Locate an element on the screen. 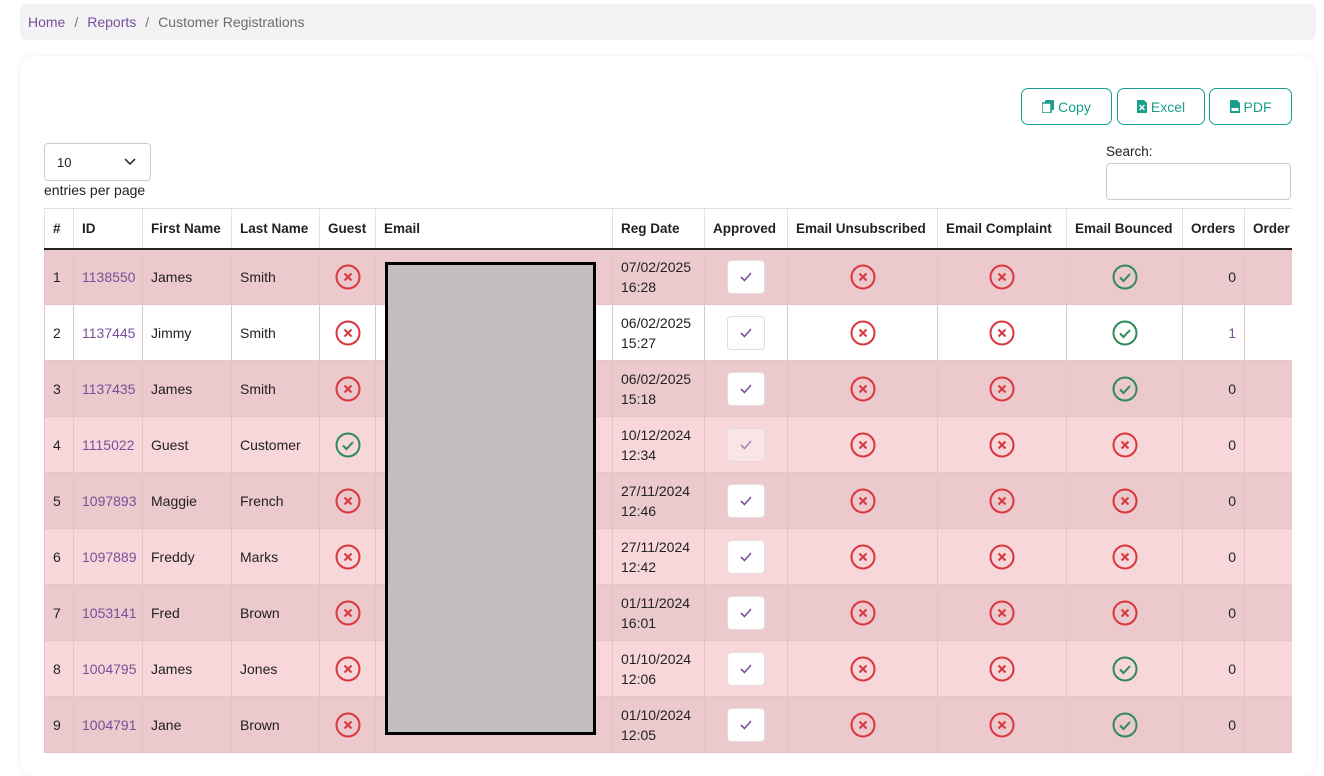  reg-date-cell: 10/12/2024 12:34 is located at coordinates (658, 444).